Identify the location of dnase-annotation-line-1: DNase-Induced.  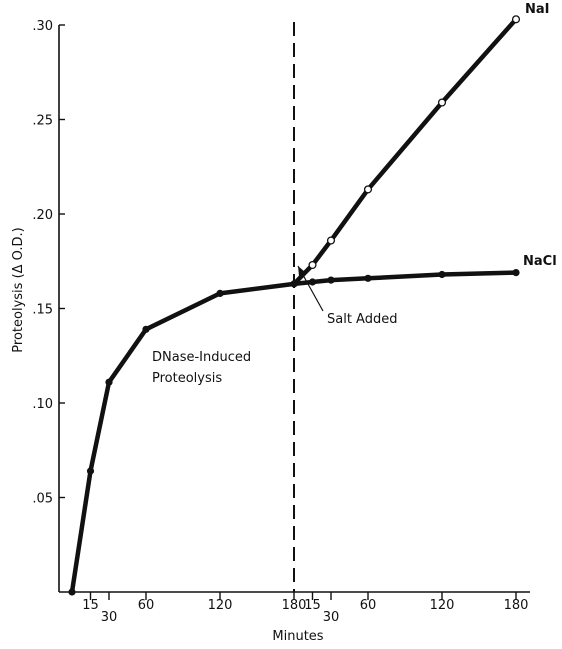
(201, 357).